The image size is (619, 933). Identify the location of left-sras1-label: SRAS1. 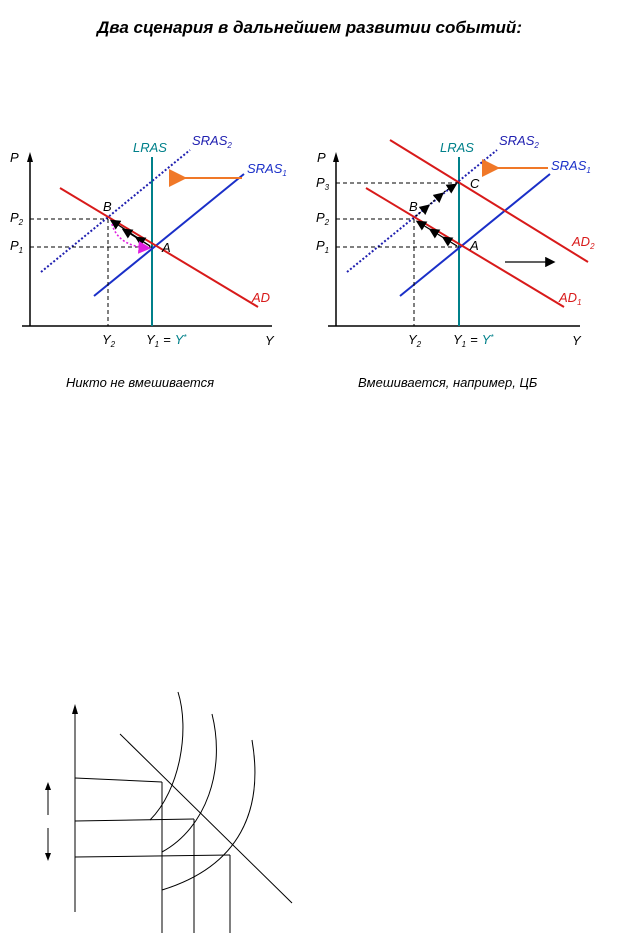
(267, 169).